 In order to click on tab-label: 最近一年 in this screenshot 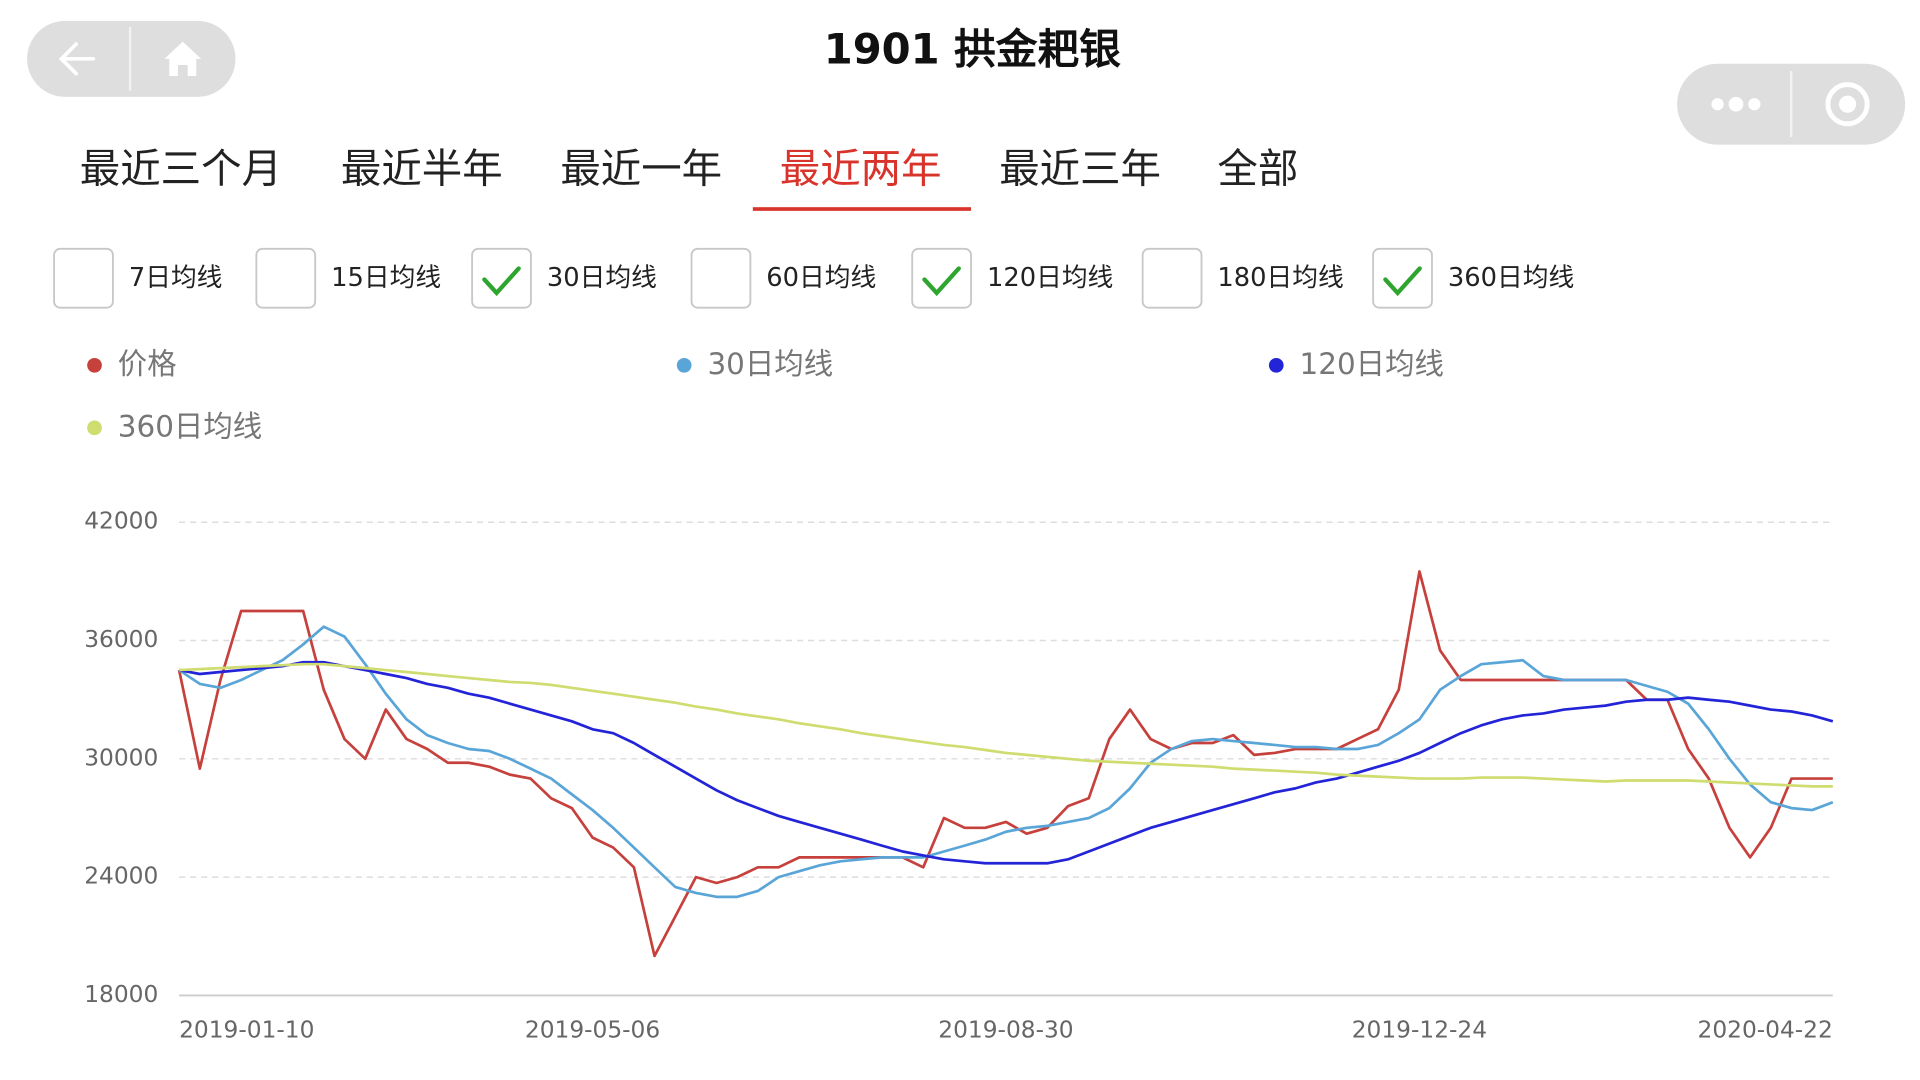, I will do `click(641, 169)`.